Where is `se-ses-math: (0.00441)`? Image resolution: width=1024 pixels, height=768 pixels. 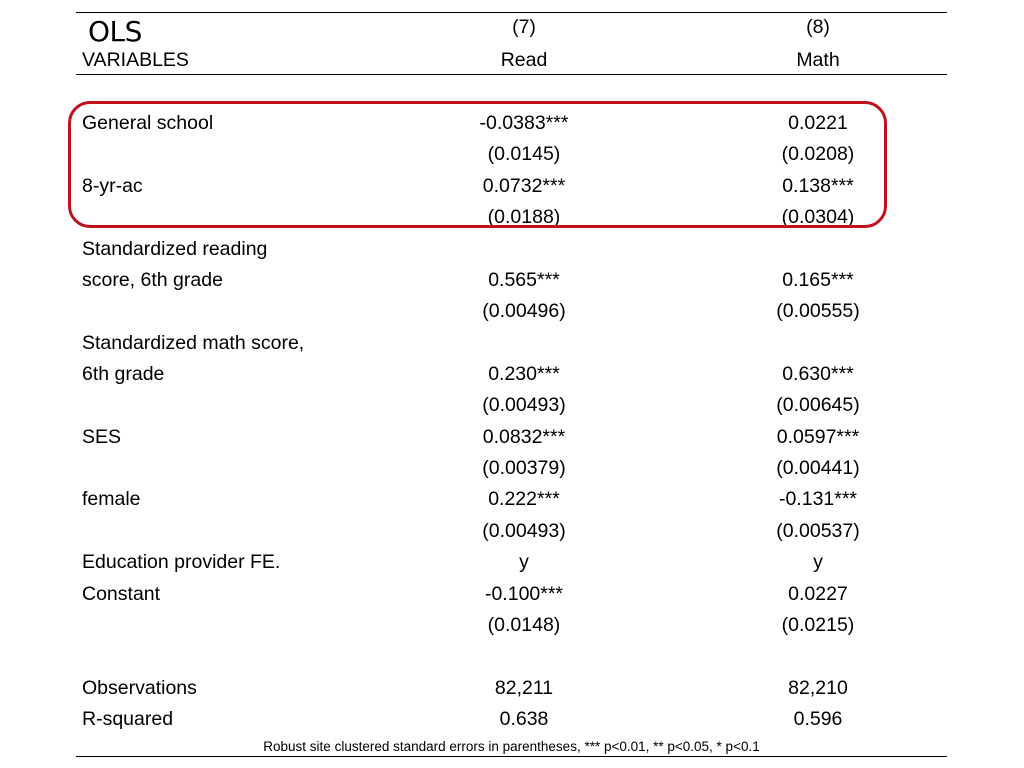
se-ses-math: (0.00441) is located at coordinates (818, 468).